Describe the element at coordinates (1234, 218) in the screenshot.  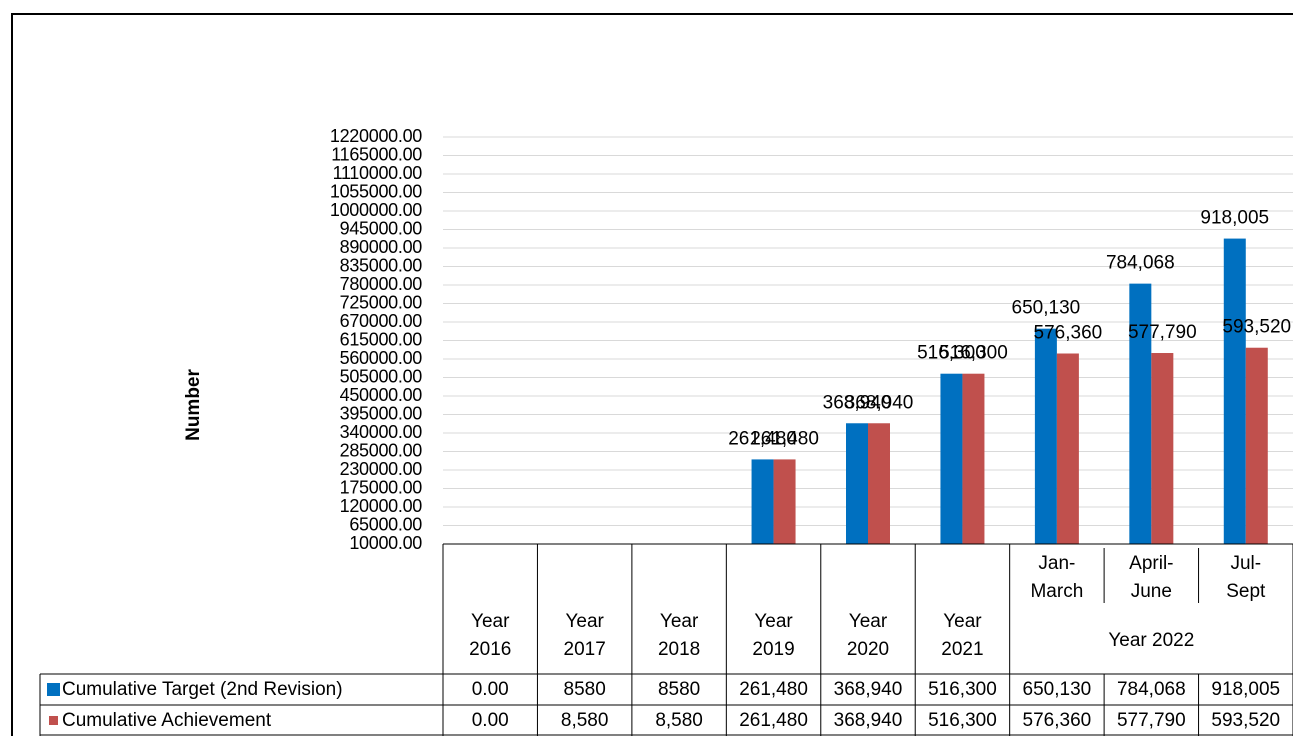
I see `data-label: 918,005` at that location.